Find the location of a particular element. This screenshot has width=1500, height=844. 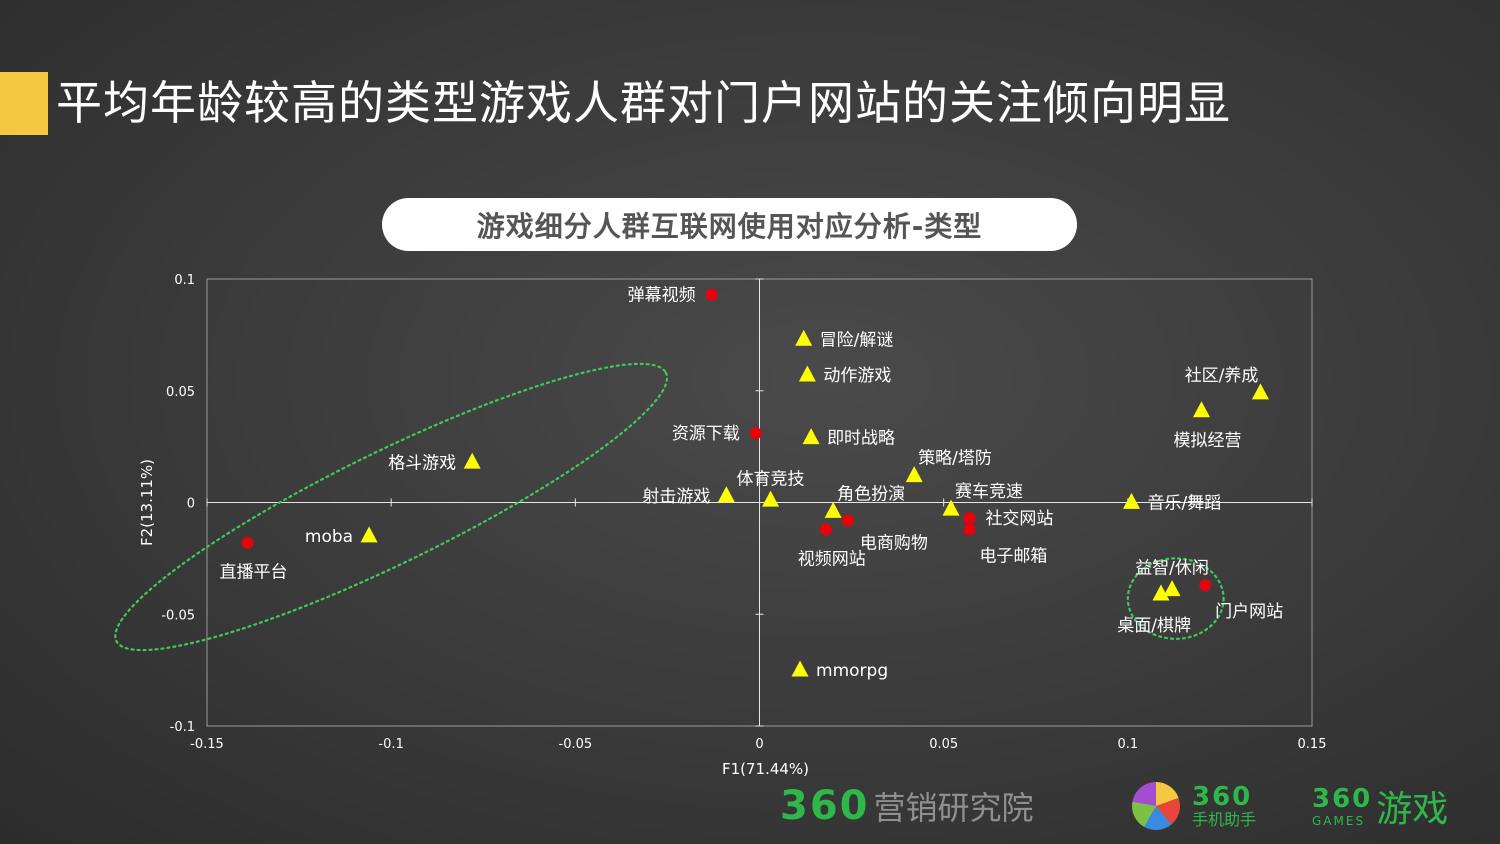

data-point-label: mmorpg is located at coordinates (852, 671).